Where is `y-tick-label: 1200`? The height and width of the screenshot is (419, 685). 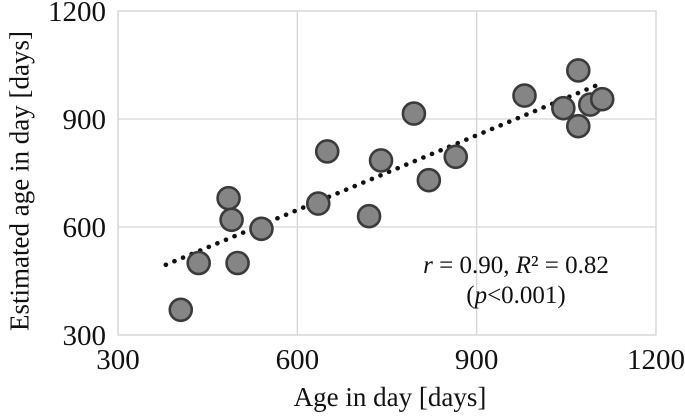 y-tick-label: 1200 is located at coordinates (77, 14).